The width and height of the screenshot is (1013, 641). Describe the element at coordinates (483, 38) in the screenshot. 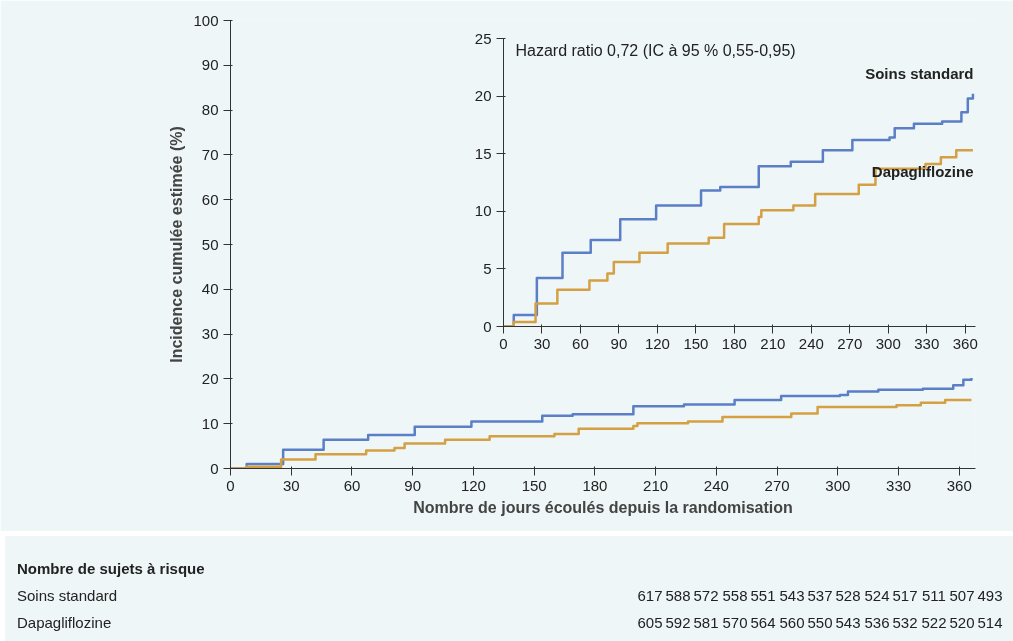

I see `y-tick-label: 25` at that location.